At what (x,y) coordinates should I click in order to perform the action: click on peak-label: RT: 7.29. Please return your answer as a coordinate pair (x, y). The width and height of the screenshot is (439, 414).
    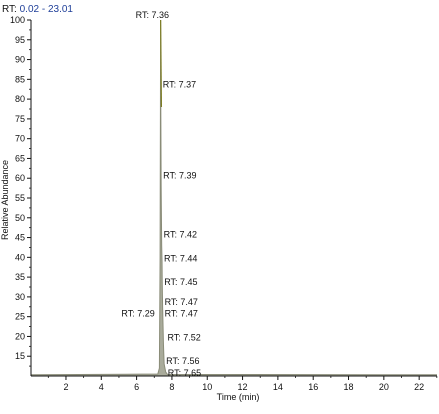
    Looking at the image, I should click on (137, 314).